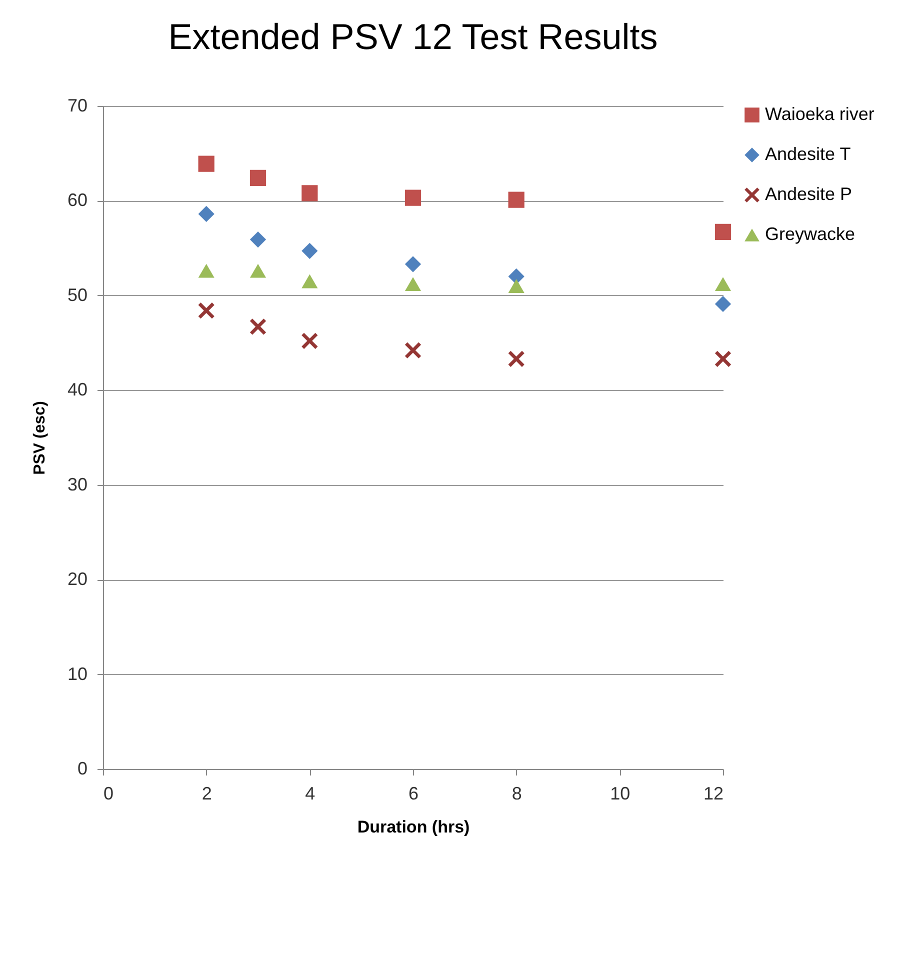  What do you see at coordinates (819, 114) in the screenshot?
I see `legend-label: Waioeka river` at bounding box center [819, 114].